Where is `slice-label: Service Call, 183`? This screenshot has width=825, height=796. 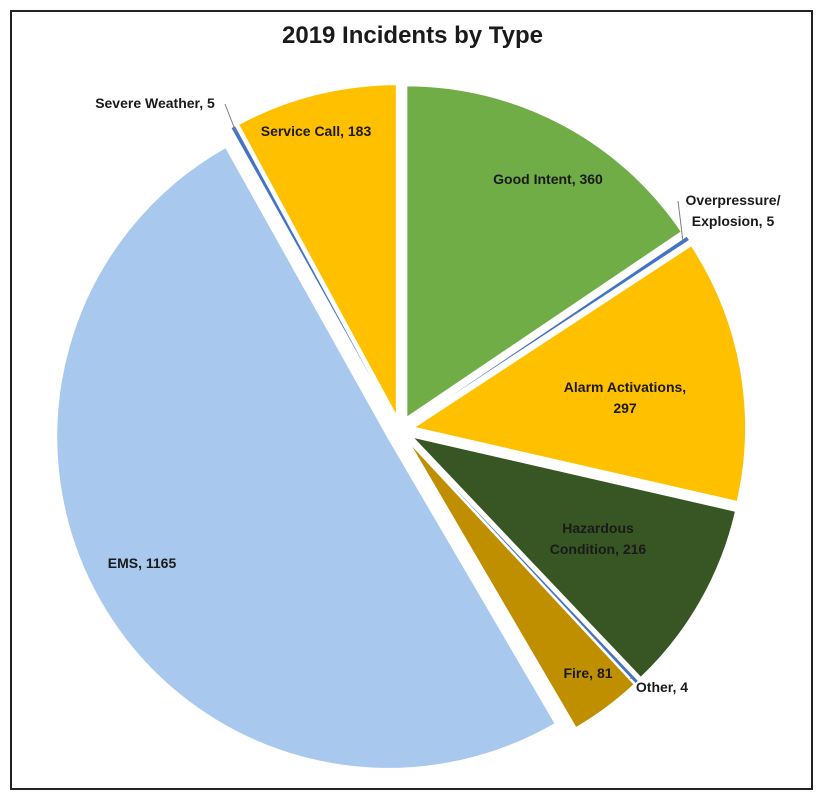
slice-label: Service Call, 183 is located at coordinates (316, 131).